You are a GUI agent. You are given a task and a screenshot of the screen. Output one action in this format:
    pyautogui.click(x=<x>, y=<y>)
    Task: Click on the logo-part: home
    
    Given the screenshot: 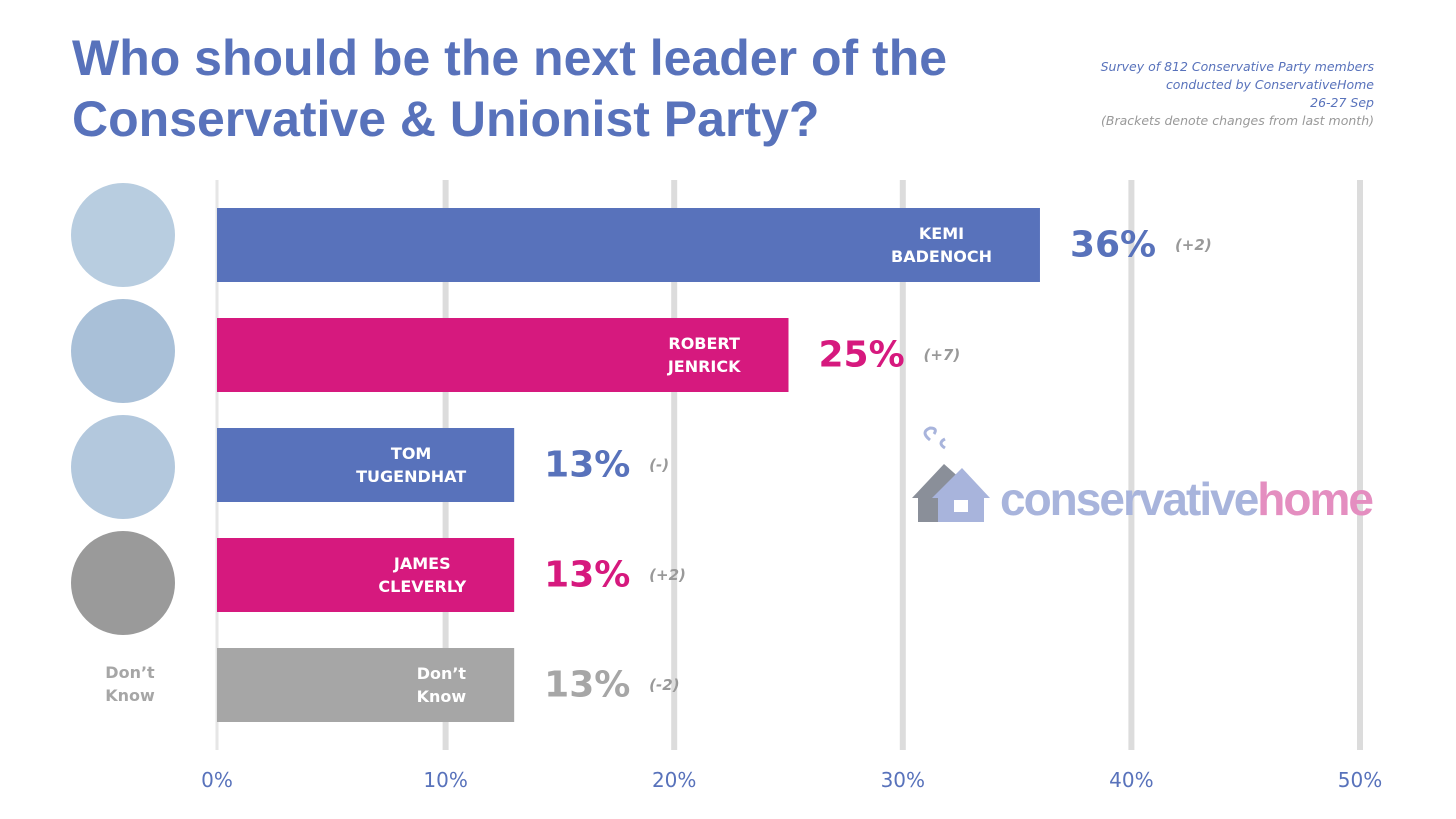 What is the action you would take?
    pyautogui.click(x=1315, y=499)
    